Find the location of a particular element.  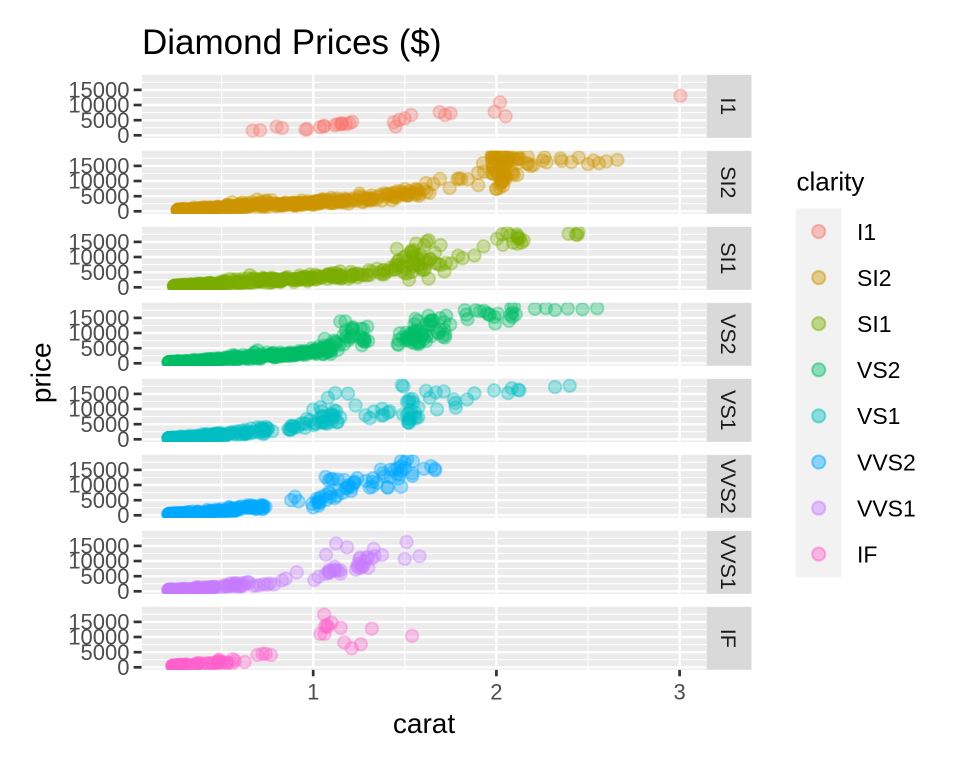

svg-text: 2 is located at coordinates (496, 692).